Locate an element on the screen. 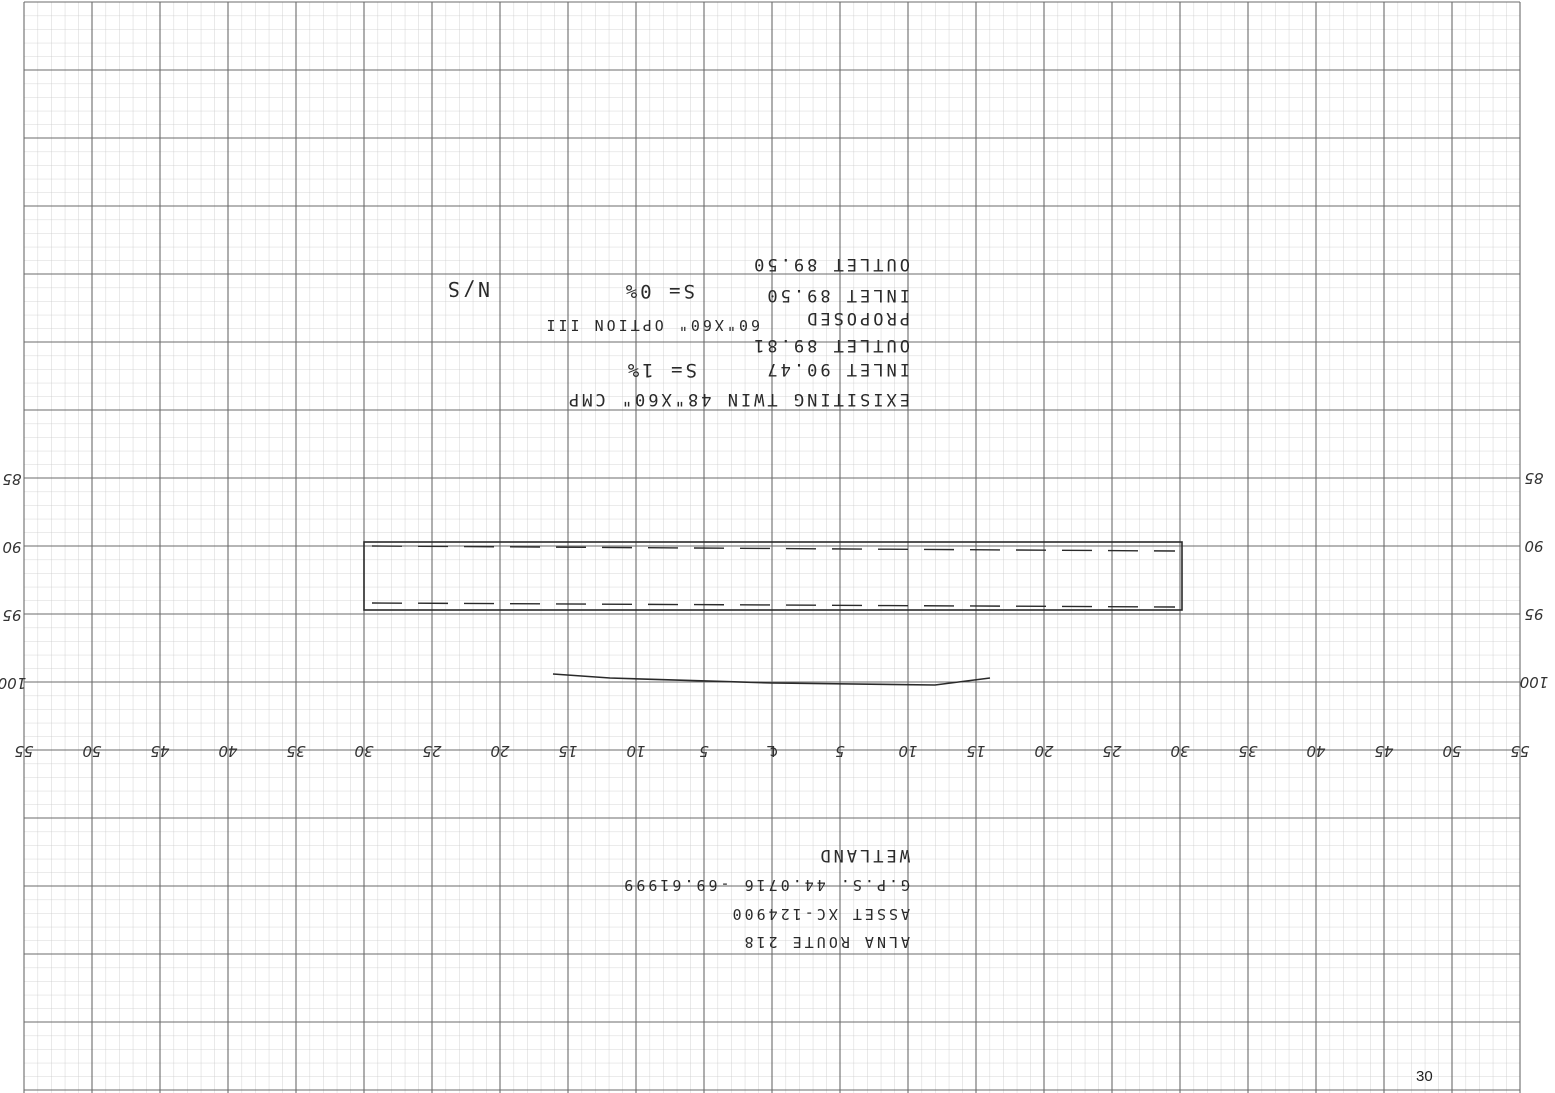  existing-inlet: INLET 90.47 is located at coordinates (837, 369).